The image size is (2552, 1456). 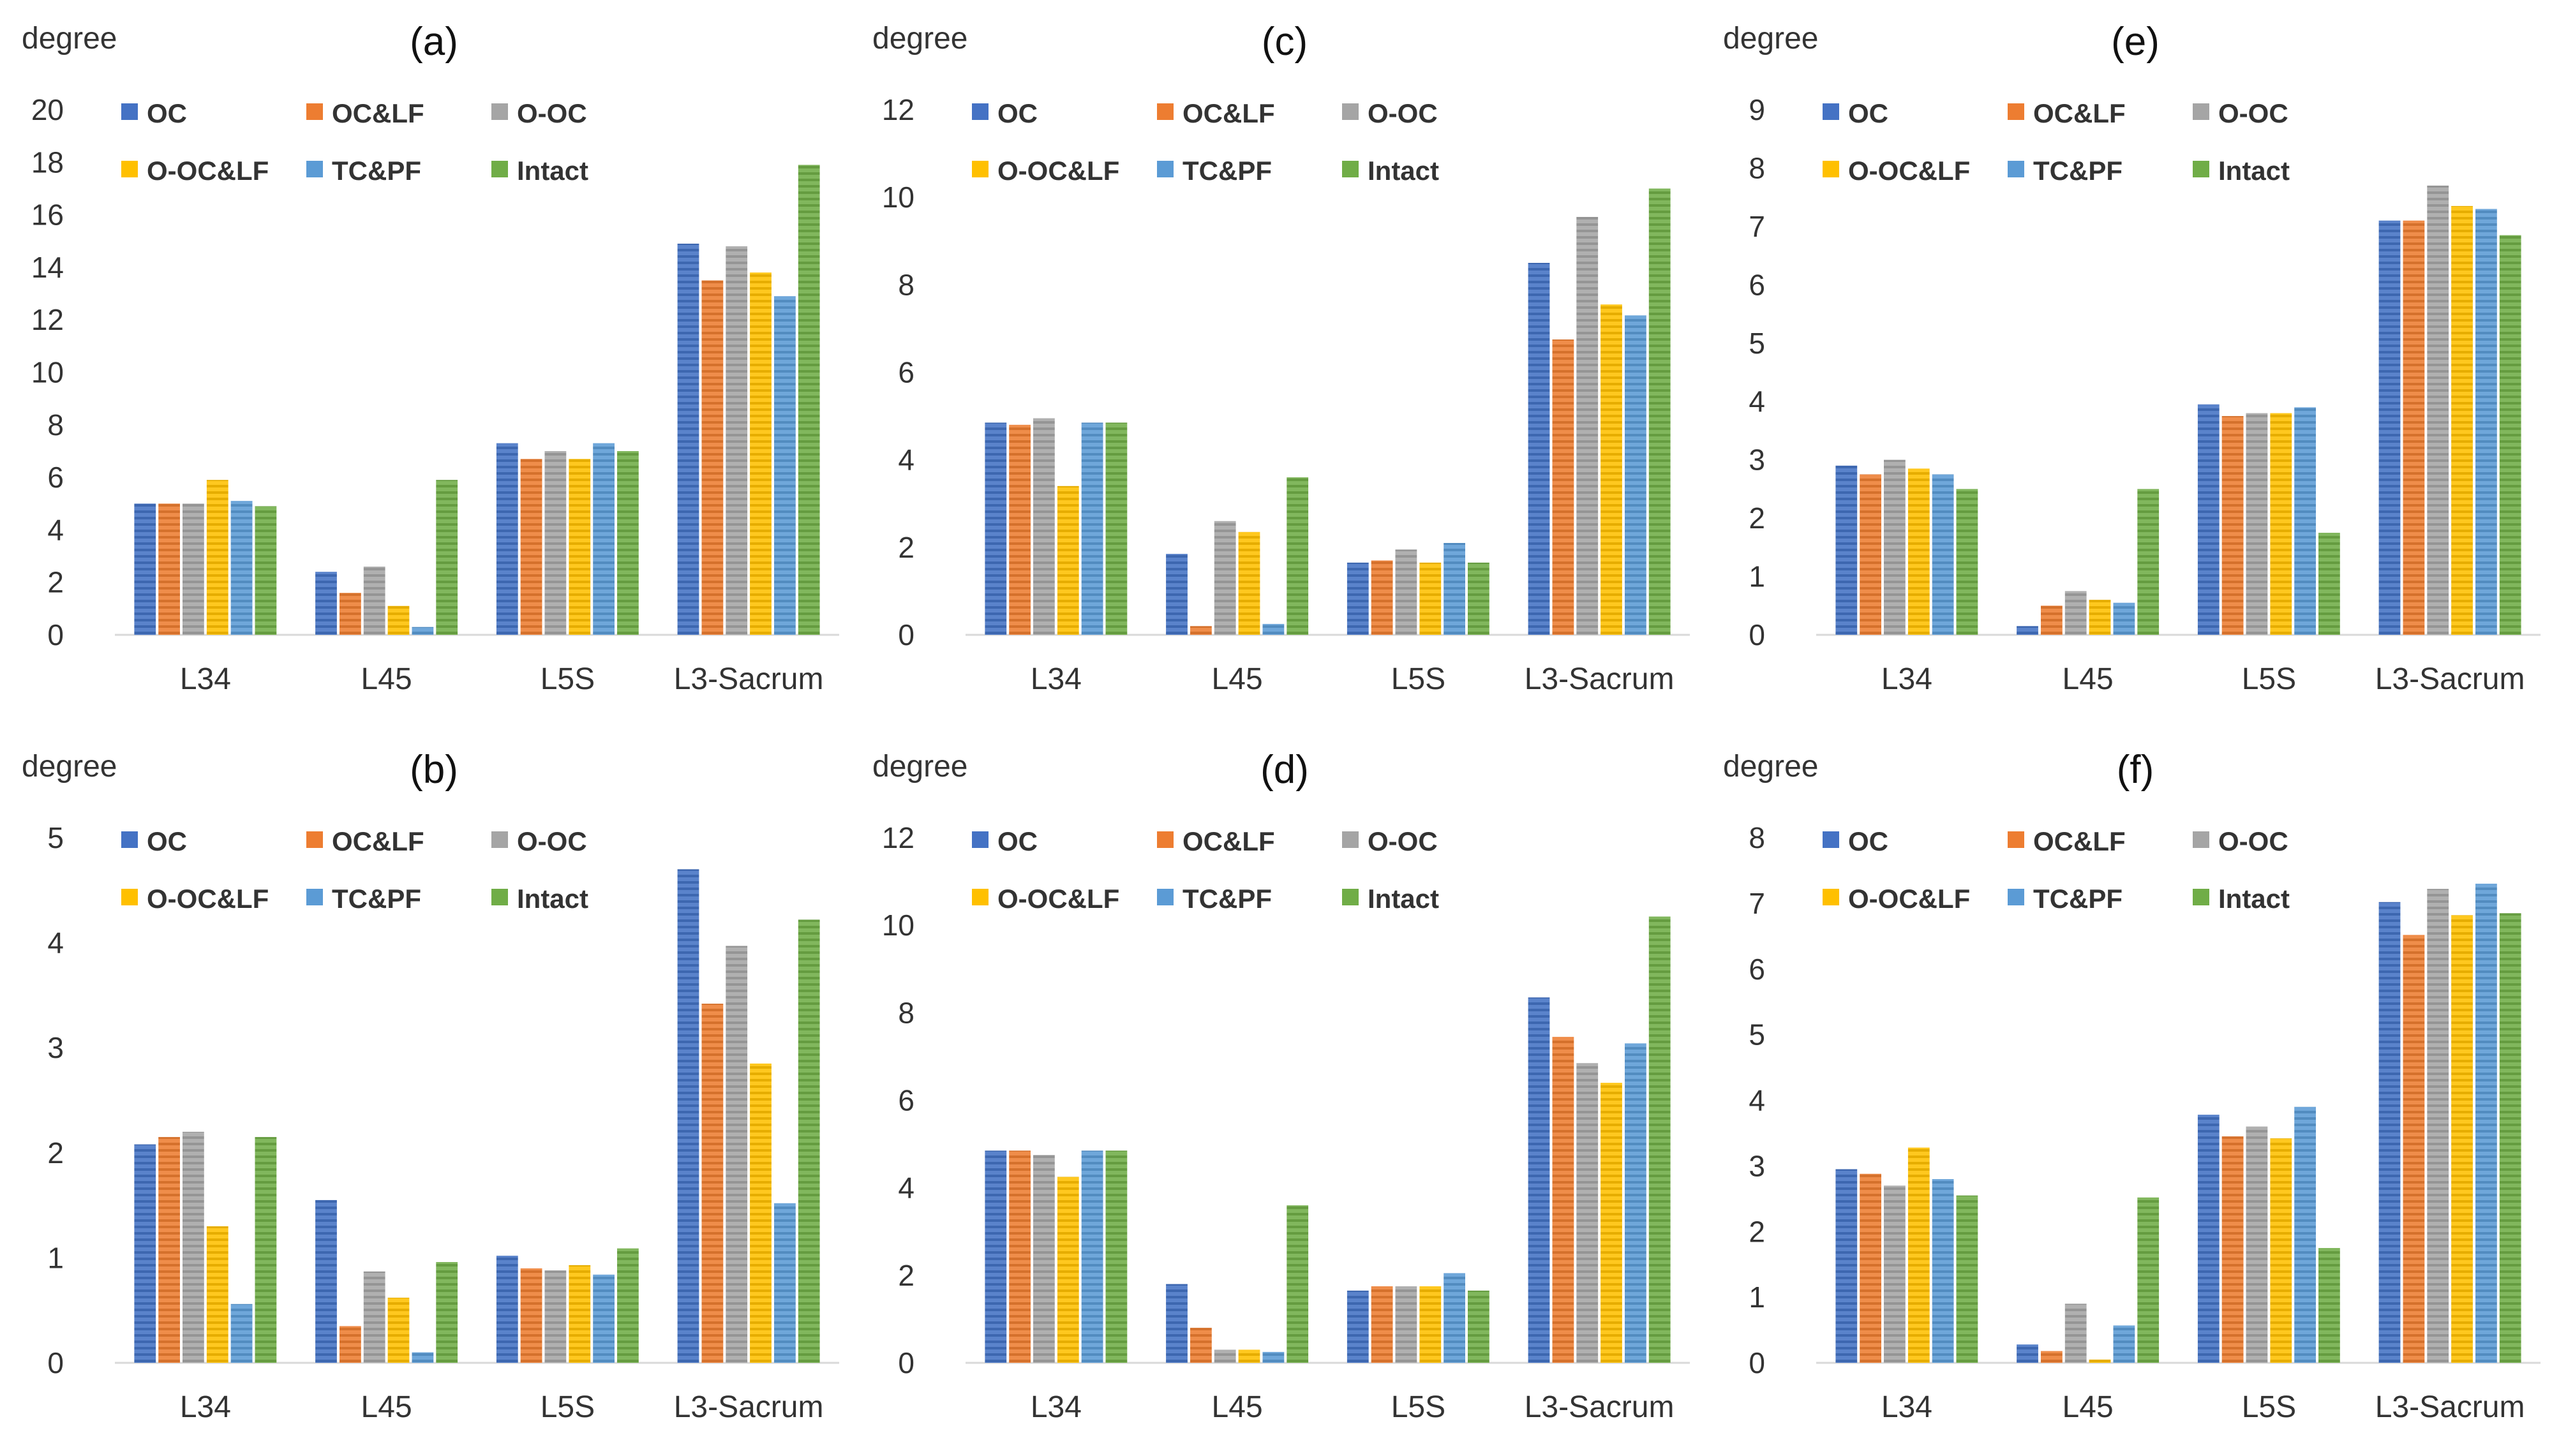 What do you see at coordinates (1967, 562) in the screenshot?
I see `bar-intact-l34` at bounding box center [1967, 562].